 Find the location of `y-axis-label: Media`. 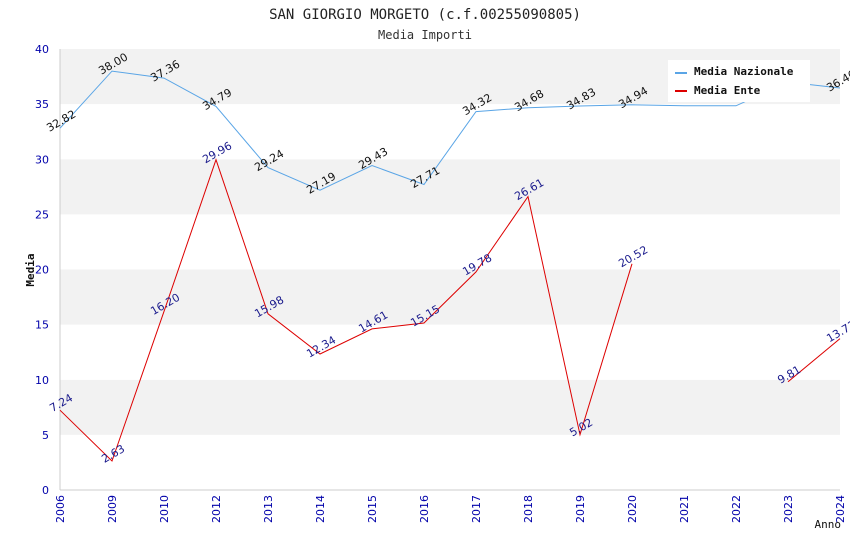

y-axis-label: Media is located at coordinates (30, 269).